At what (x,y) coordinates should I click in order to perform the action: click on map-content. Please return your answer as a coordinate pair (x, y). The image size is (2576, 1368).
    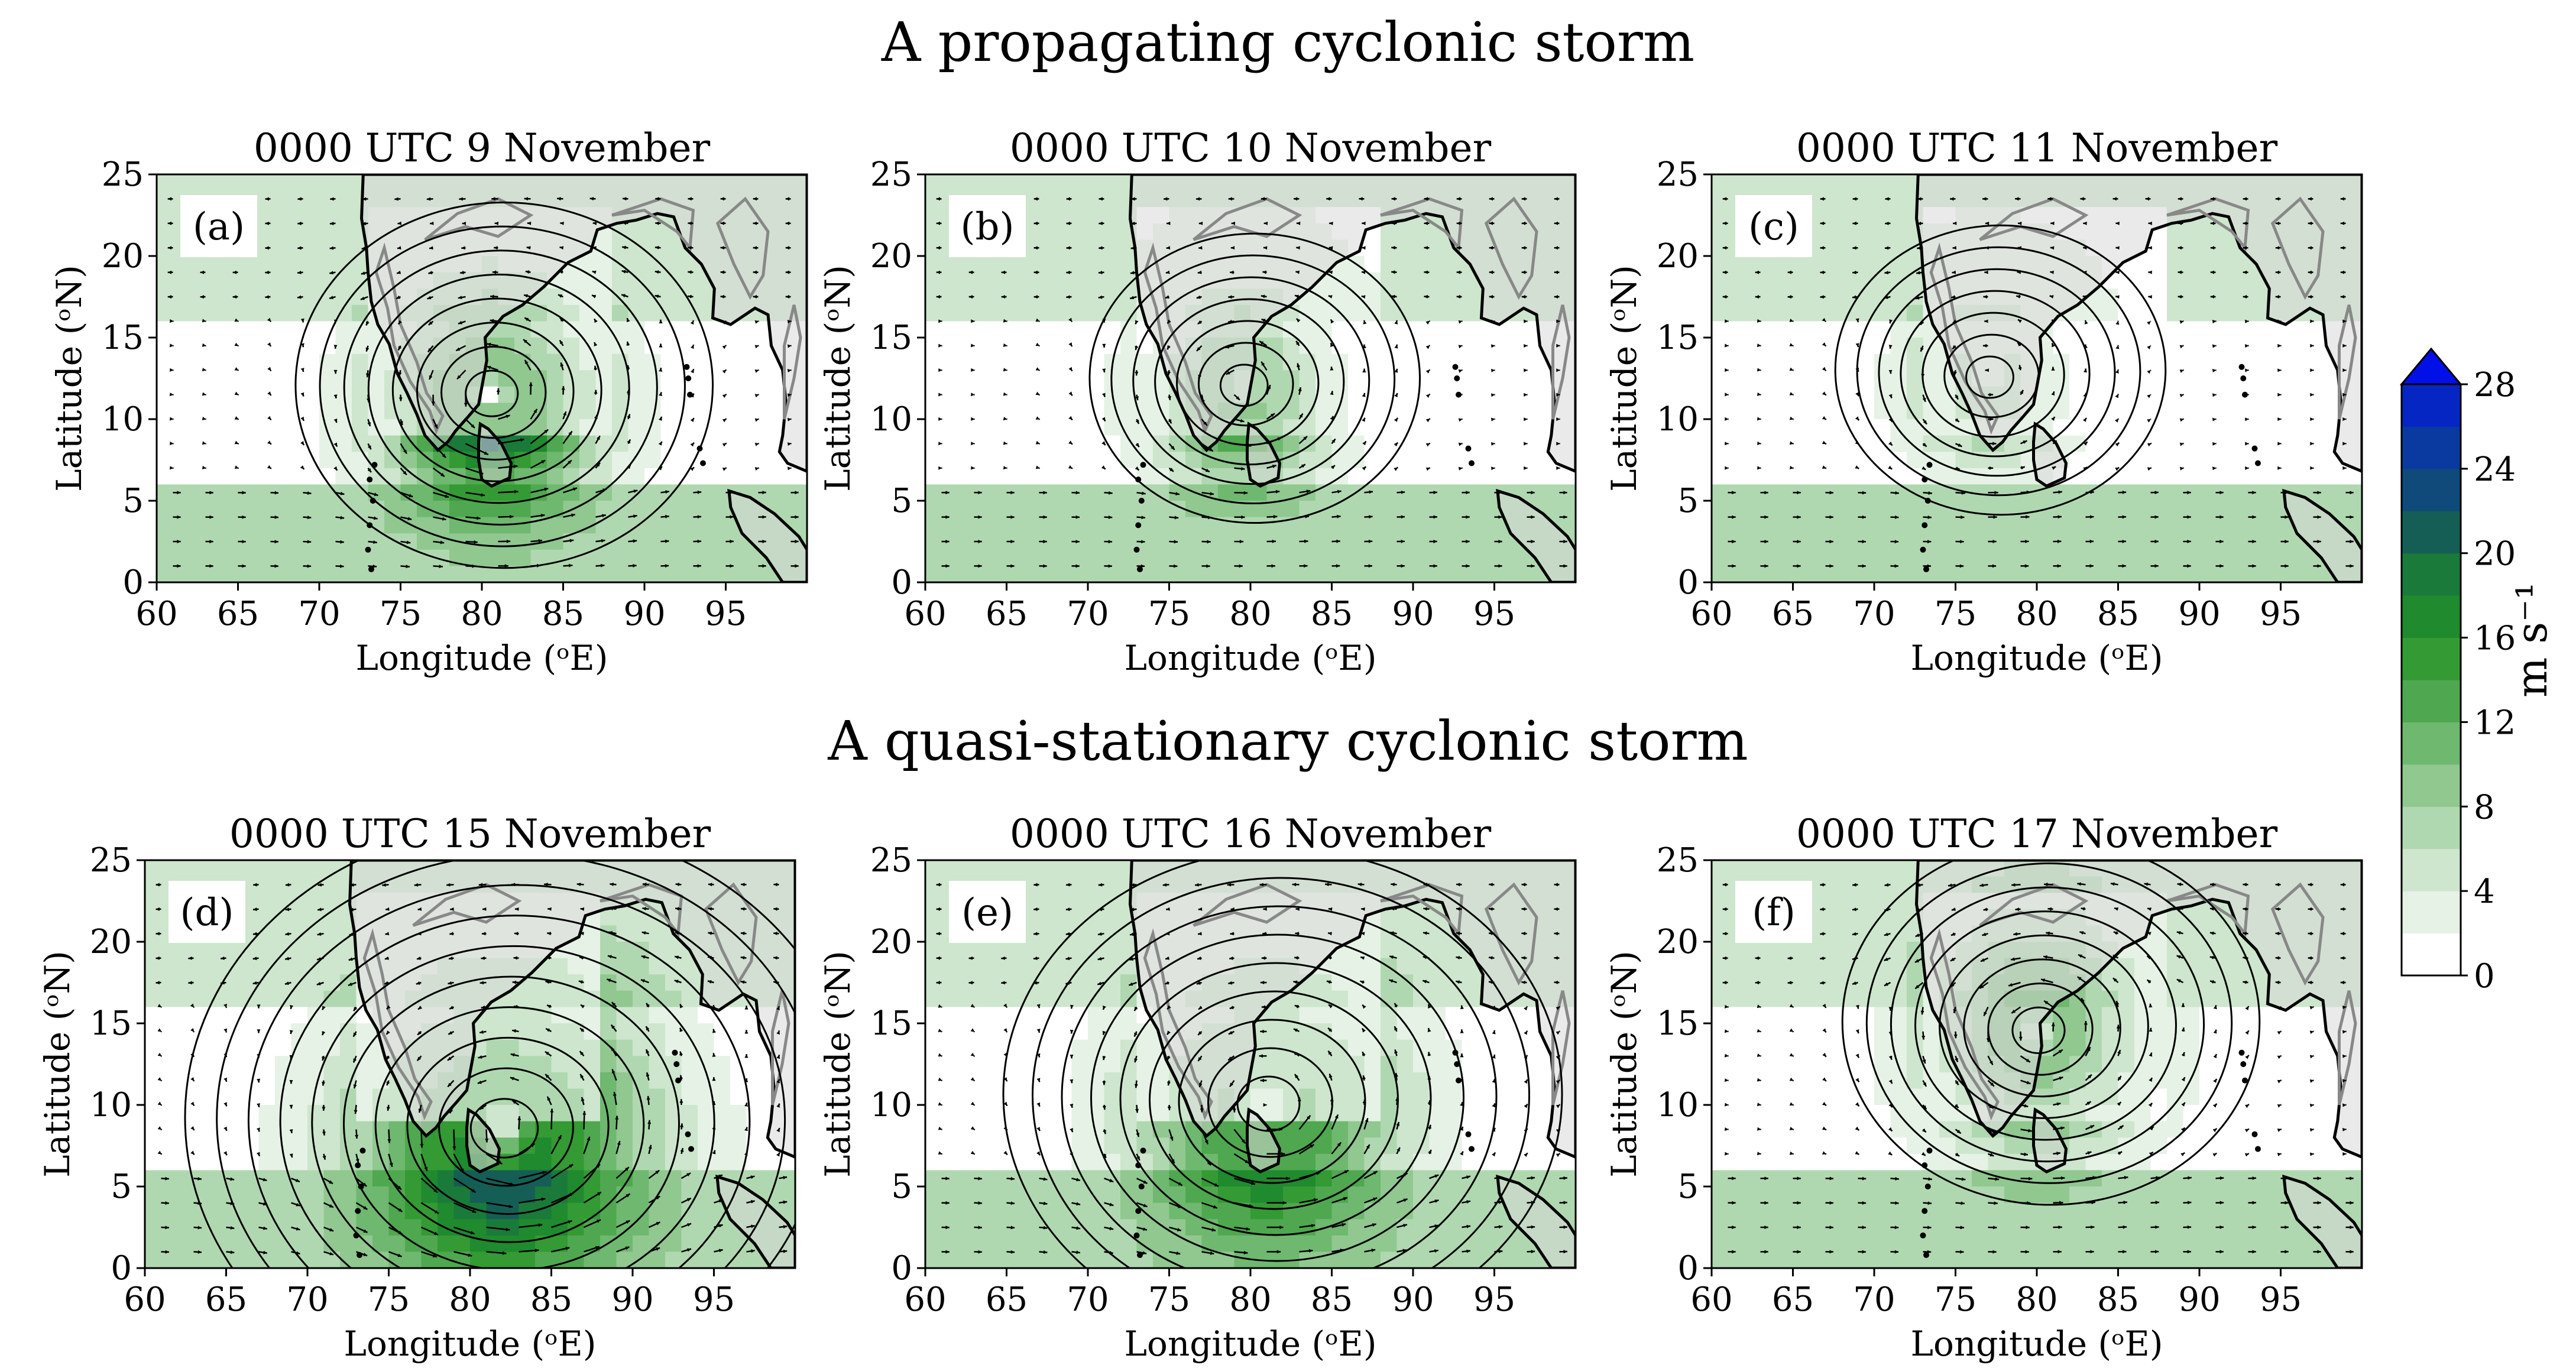
    Looking at the image, I should click on (2037, 378).